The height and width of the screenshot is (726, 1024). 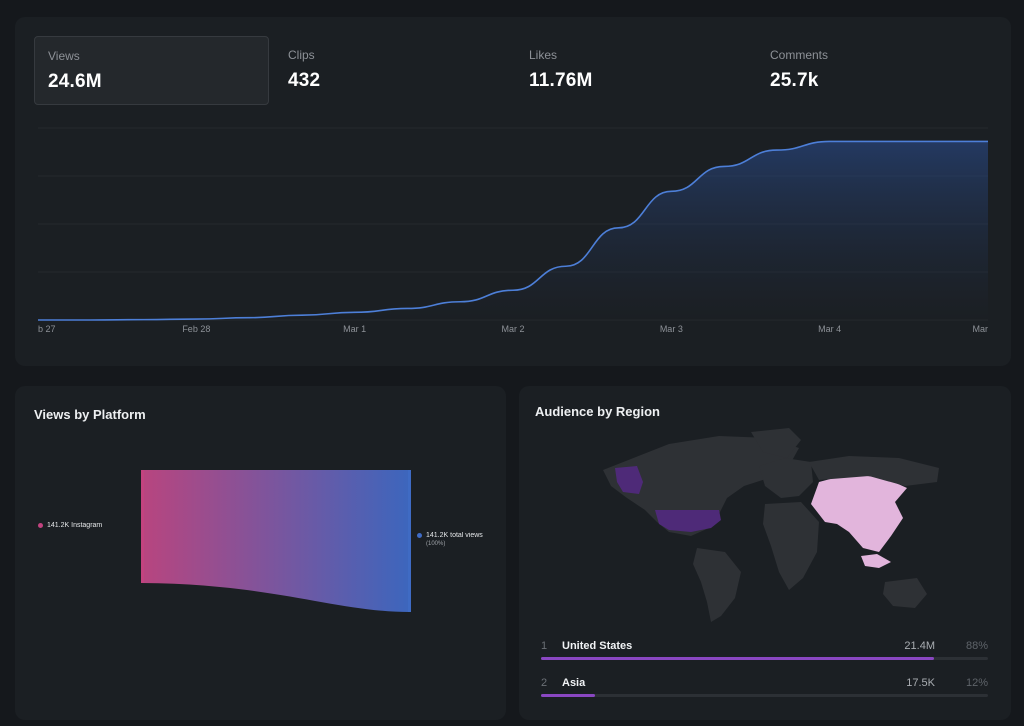 What do you see at coordinates (920, 683) in the screenshot?
I see `region-value: 17.5K` at bounding box center [920, 683].